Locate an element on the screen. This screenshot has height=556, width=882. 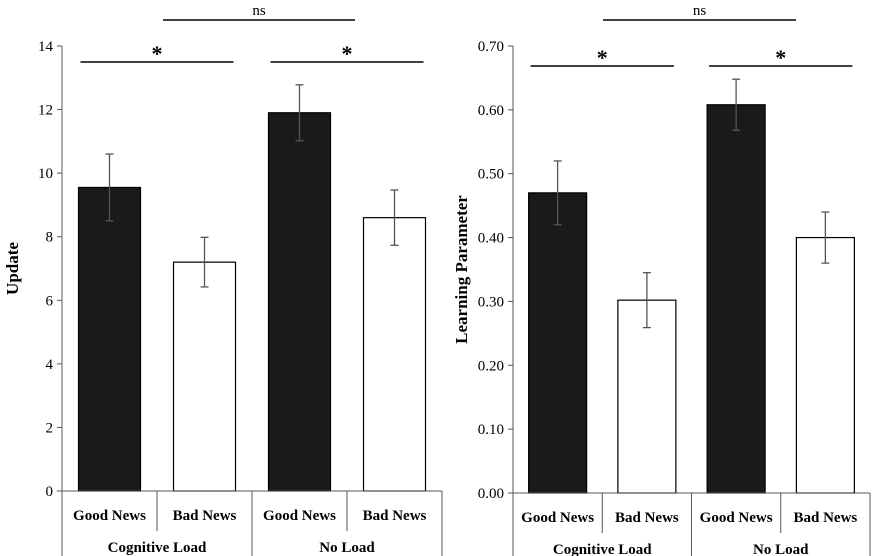
y-tick-label-0-1: 2 is located at coordinates (50, 428).